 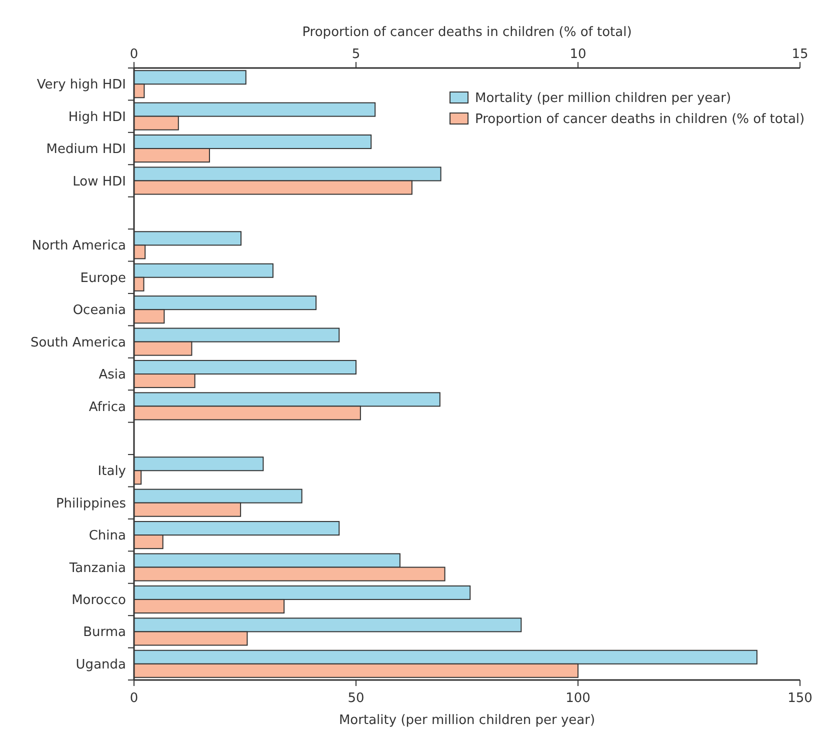 What do you see at coordinates (467, 720) in the screenshot?
I see `x-axis-title: Mortality (per million children per year)` at bounding box center [467, 720].